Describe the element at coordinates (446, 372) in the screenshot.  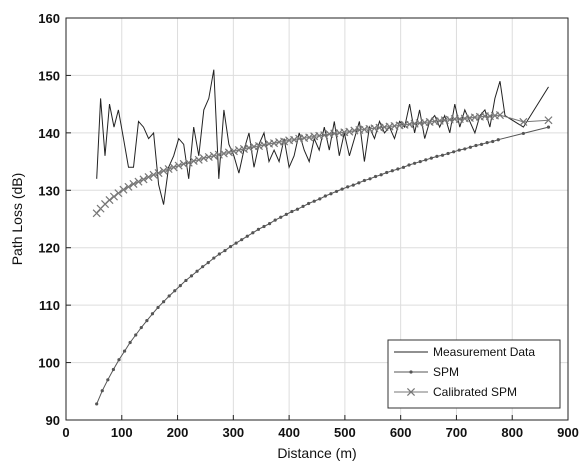
I see `legend-label: SPM` at that location.